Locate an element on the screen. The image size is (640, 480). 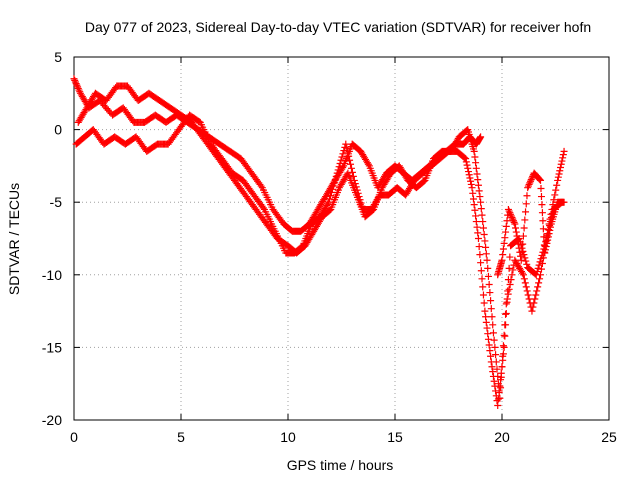
y-tick-label: 0 is located at coordinates (58, 130).